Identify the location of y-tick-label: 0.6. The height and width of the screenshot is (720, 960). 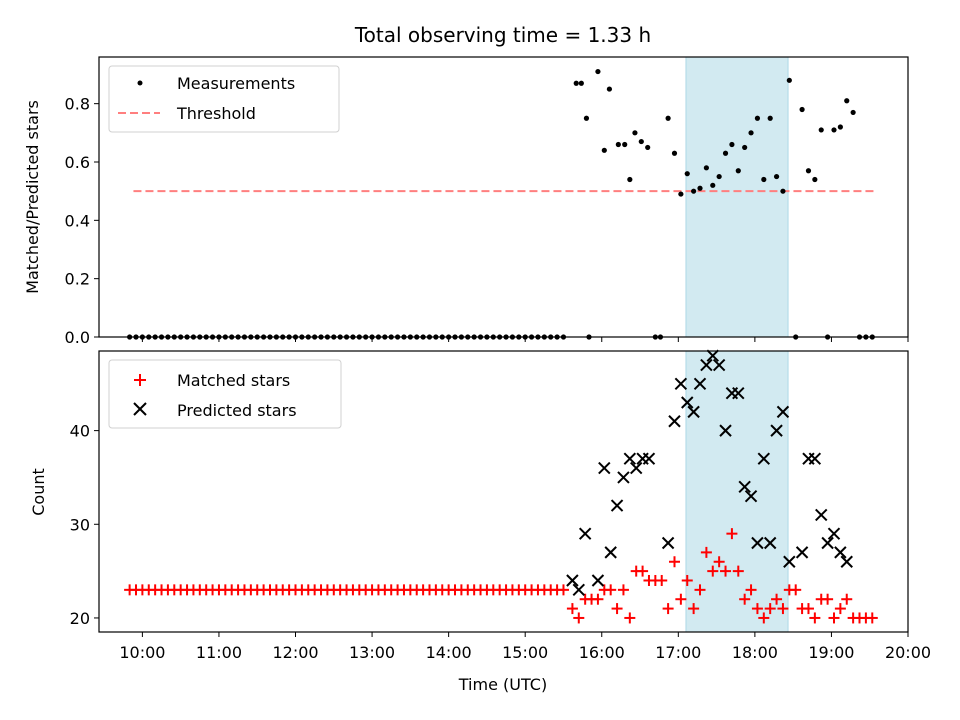
(77, 162).